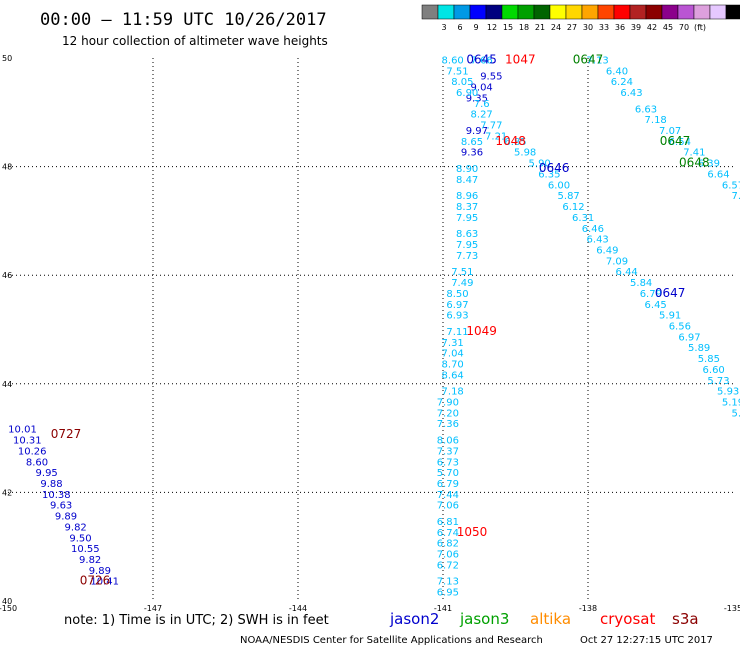  I want to click on wave-height-point: 5.73, so click(718, 381).